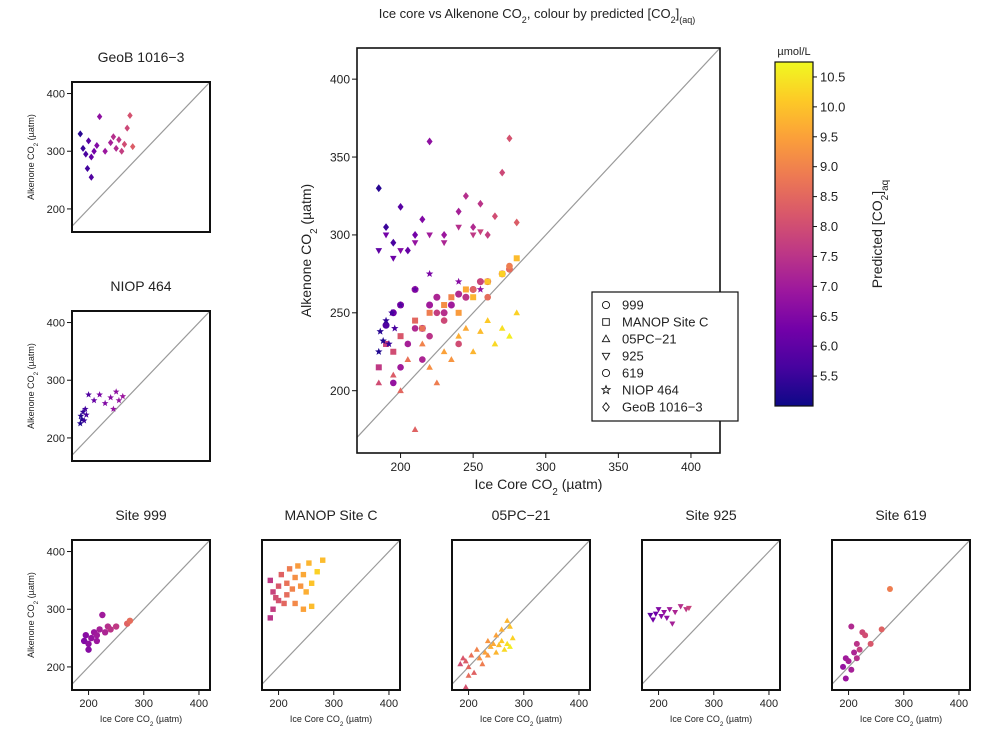  I want to click on panel-pc21: 200 300 400 05PC−21 Ice Core CO2 (µatm), so click(521, 617).